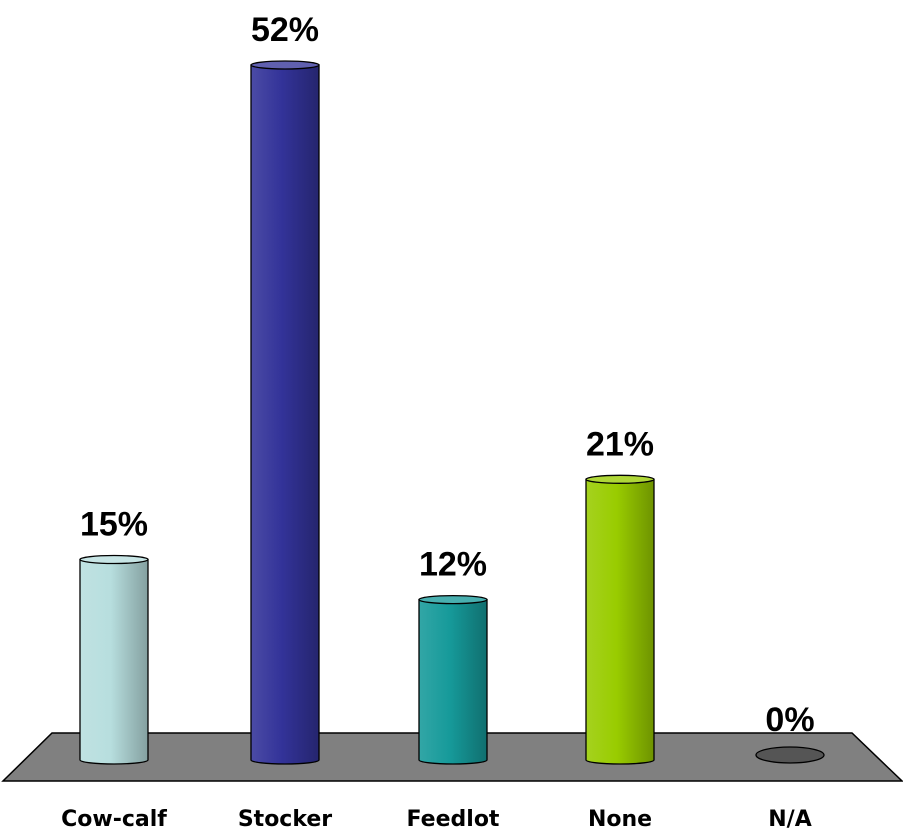  Describe the element at coordinates (453, 681) in the screenshot. I see `bar-feedlot` at that location.